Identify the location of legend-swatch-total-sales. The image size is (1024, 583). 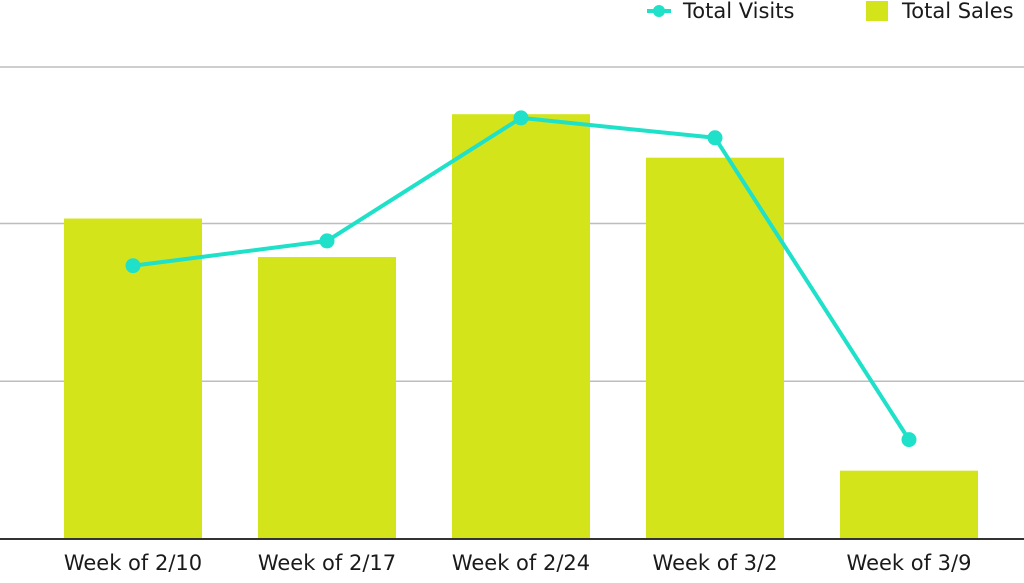
(877, 11).